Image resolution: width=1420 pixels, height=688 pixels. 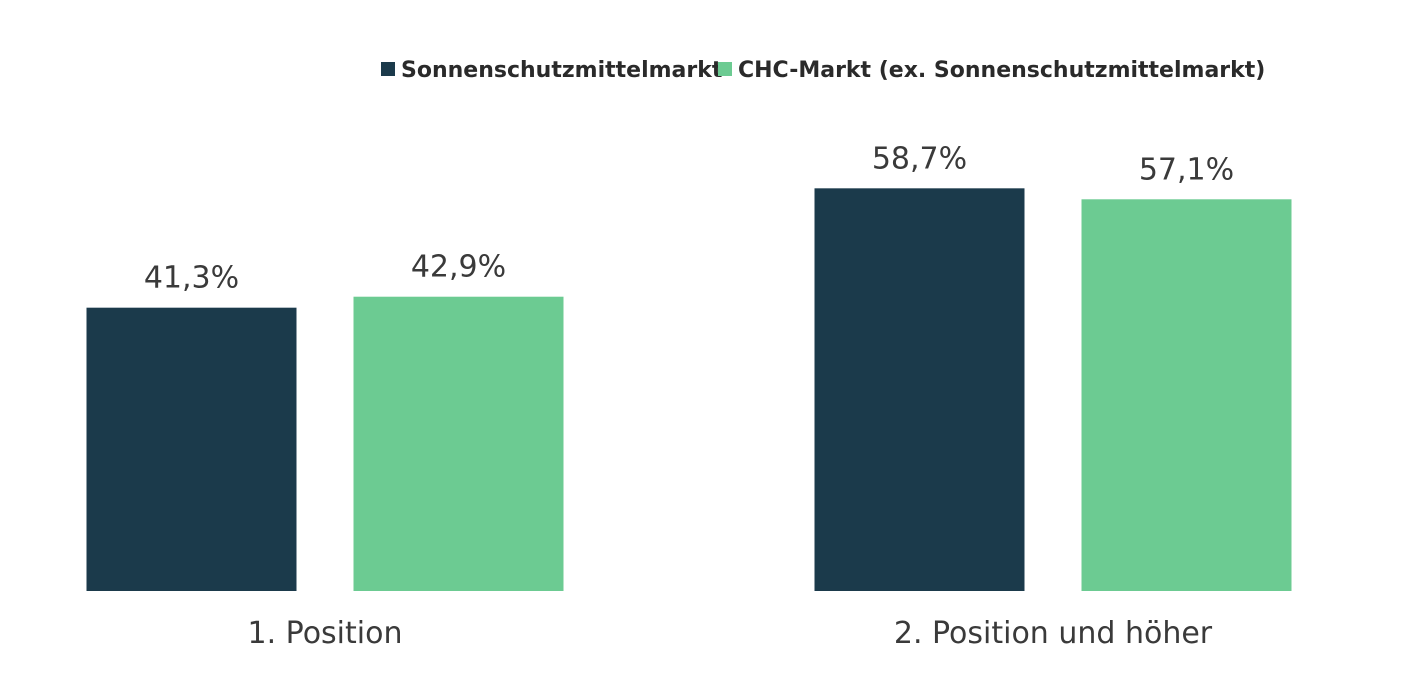 I want to click on legend-label-sonnenschutzmittelmarkt: Sonnenschutzmittelmarkt, so click(x=562, y=70).